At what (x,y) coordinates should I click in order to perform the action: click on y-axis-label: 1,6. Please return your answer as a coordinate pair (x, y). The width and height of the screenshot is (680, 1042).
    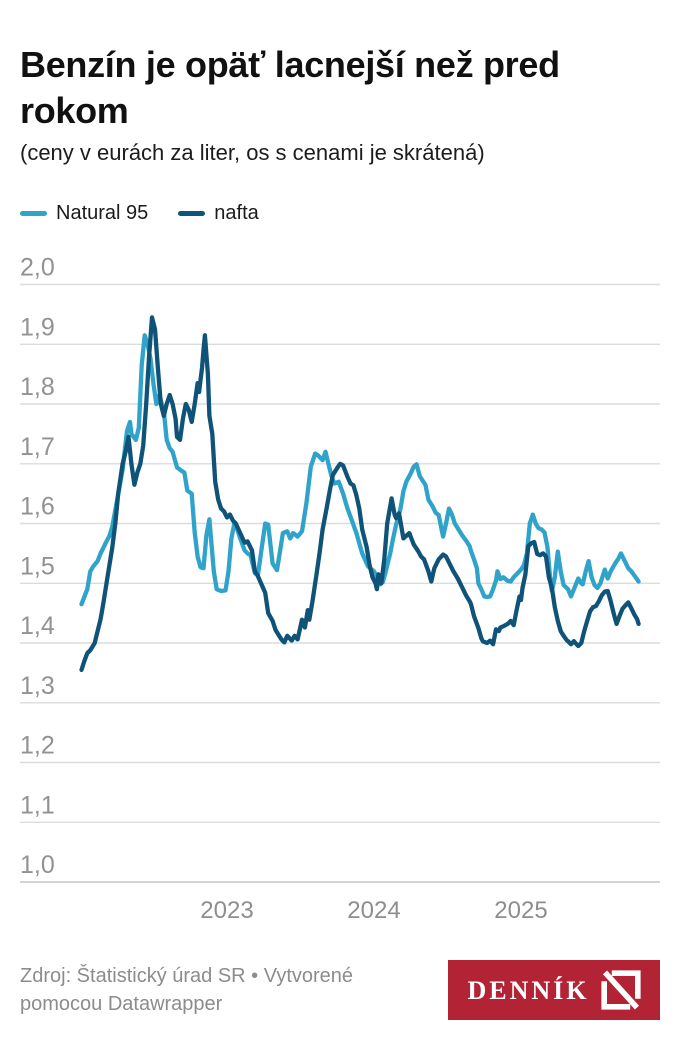
    Looking at the image, I should click on (37, 507).